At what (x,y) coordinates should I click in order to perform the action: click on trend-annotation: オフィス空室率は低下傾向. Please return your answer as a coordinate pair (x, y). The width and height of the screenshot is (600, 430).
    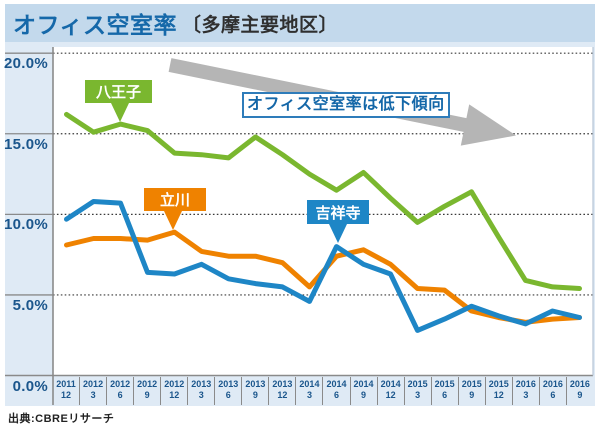
    Looking at the image, I should click on (346, 105).